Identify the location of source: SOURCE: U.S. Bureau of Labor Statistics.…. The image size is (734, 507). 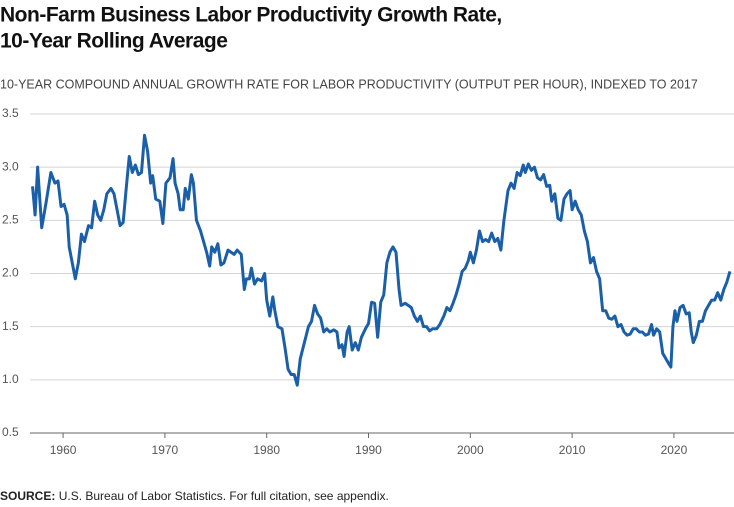
(194, 496).